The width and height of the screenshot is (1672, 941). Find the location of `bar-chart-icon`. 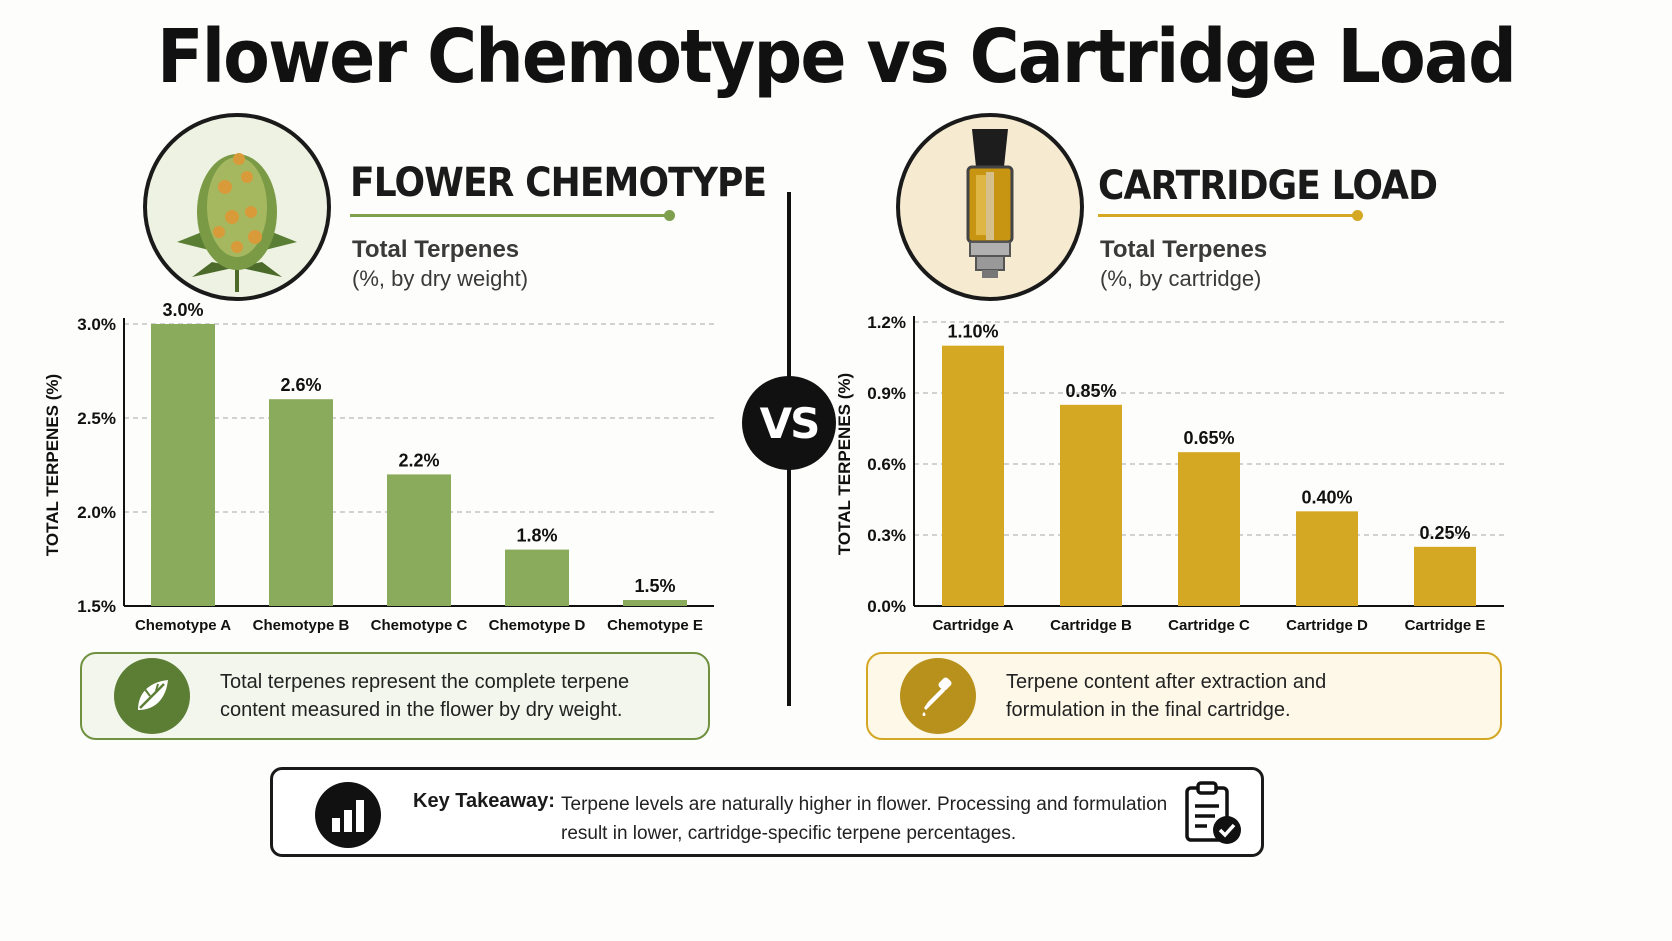

bar-chart-icon is located at coordinates (348, 815).